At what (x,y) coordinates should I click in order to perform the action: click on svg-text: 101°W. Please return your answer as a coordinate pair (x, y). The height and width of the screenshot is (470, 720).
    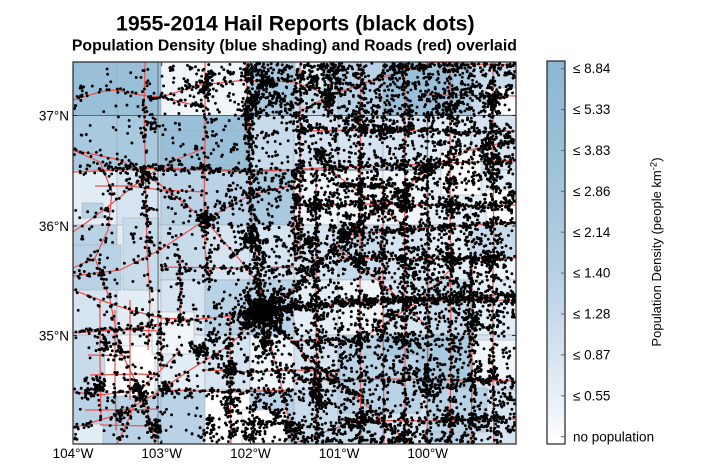
    Looking at the image, I should click on (339, 453).